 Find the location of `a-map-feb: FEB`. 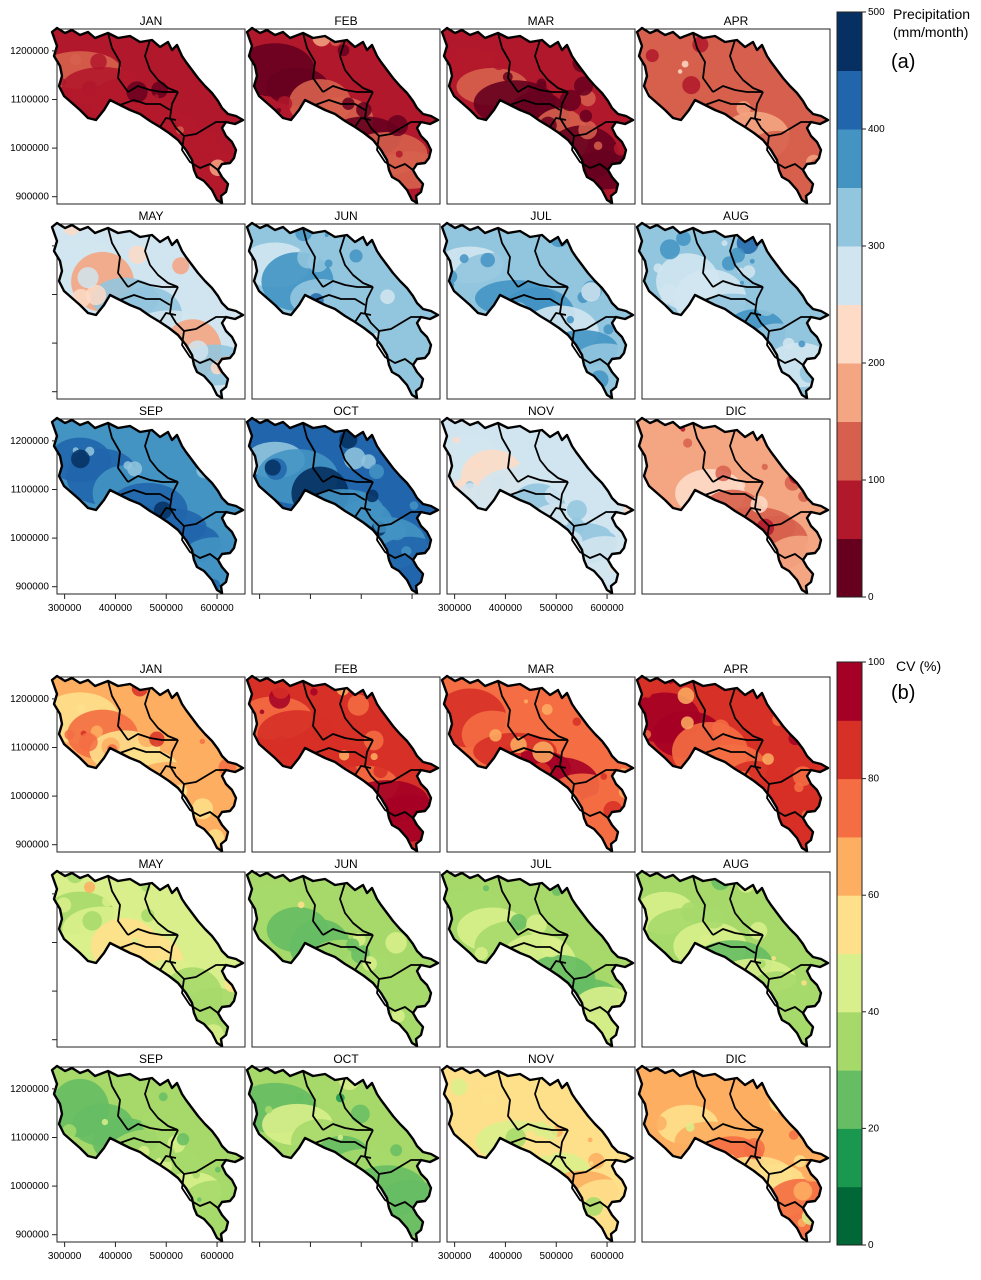

a-map-feb: FEB is located at coordinates (343, 109).